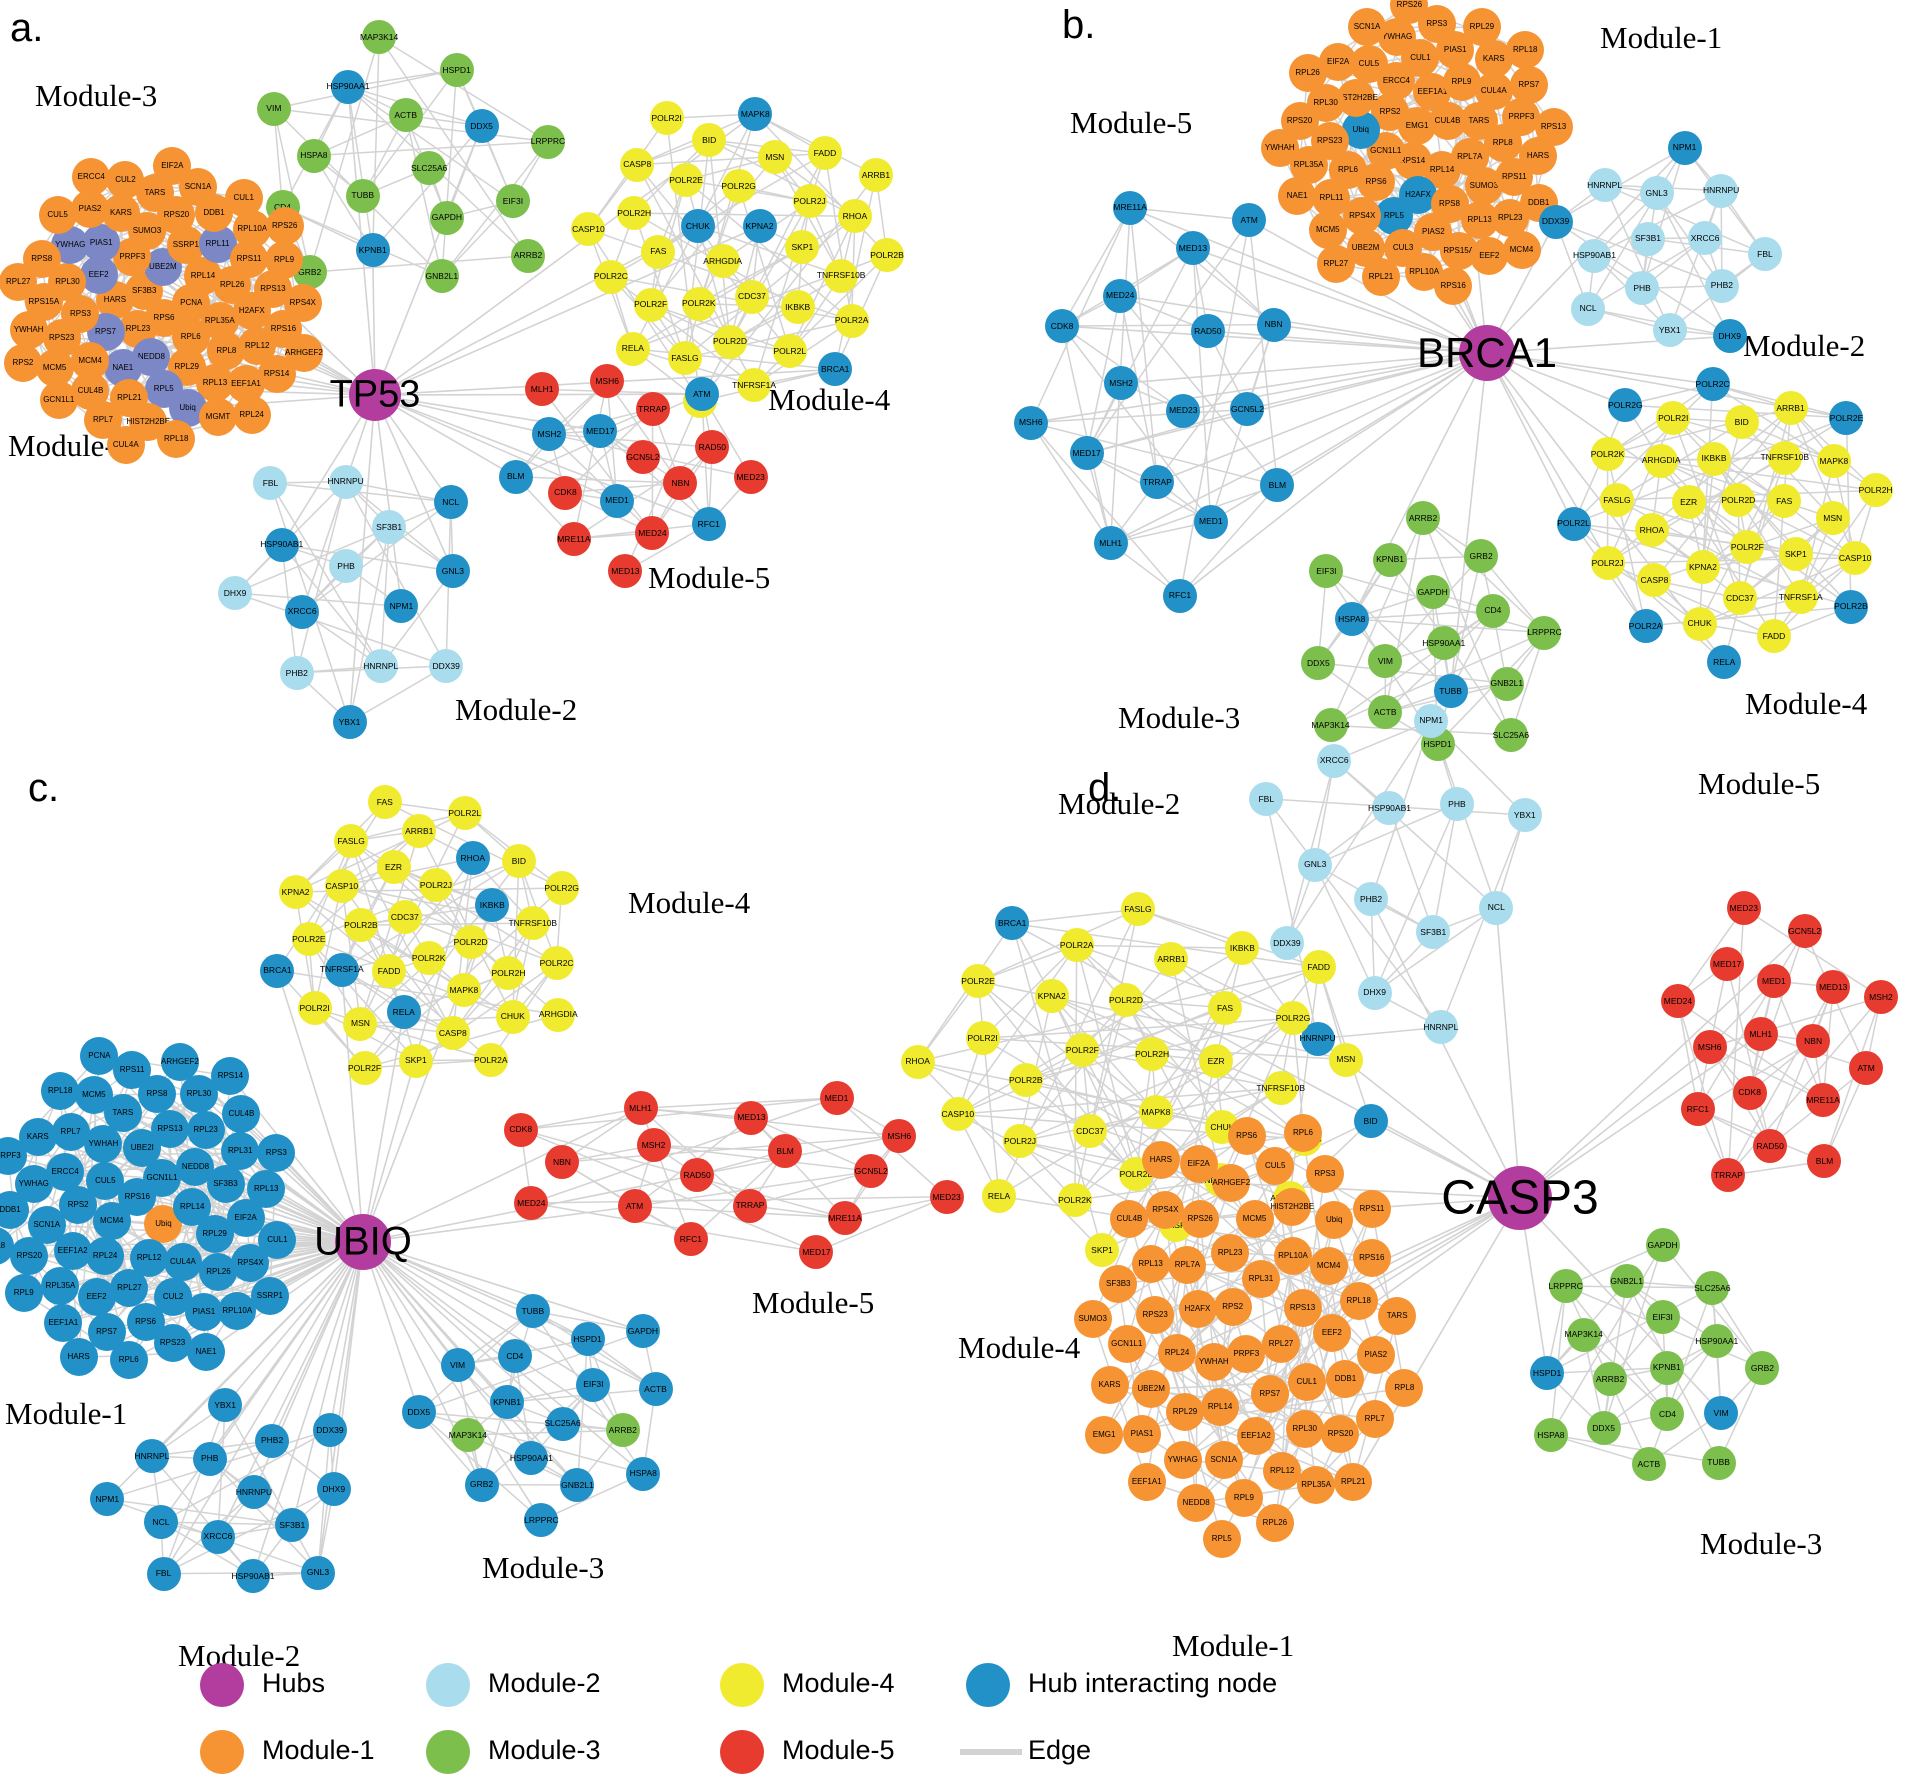 This screenshot has width=1923, height=1775. Describe the element at coordinates (1109, 1385) in the screenshot. I see `node-KARS: KARS` at that location.